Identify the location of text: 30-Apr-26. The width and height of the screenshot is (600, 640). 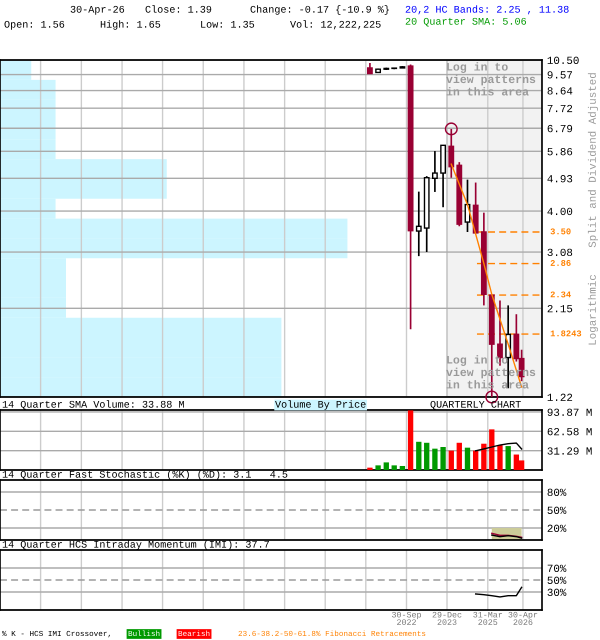
(97, 10).